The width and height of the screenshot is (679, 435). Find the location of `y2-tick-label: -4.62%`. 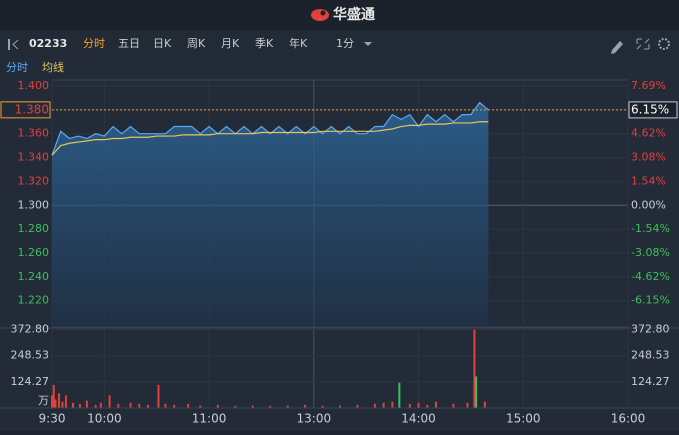

y2-tick-label: -4.62% is located at coordinates (650, 276).